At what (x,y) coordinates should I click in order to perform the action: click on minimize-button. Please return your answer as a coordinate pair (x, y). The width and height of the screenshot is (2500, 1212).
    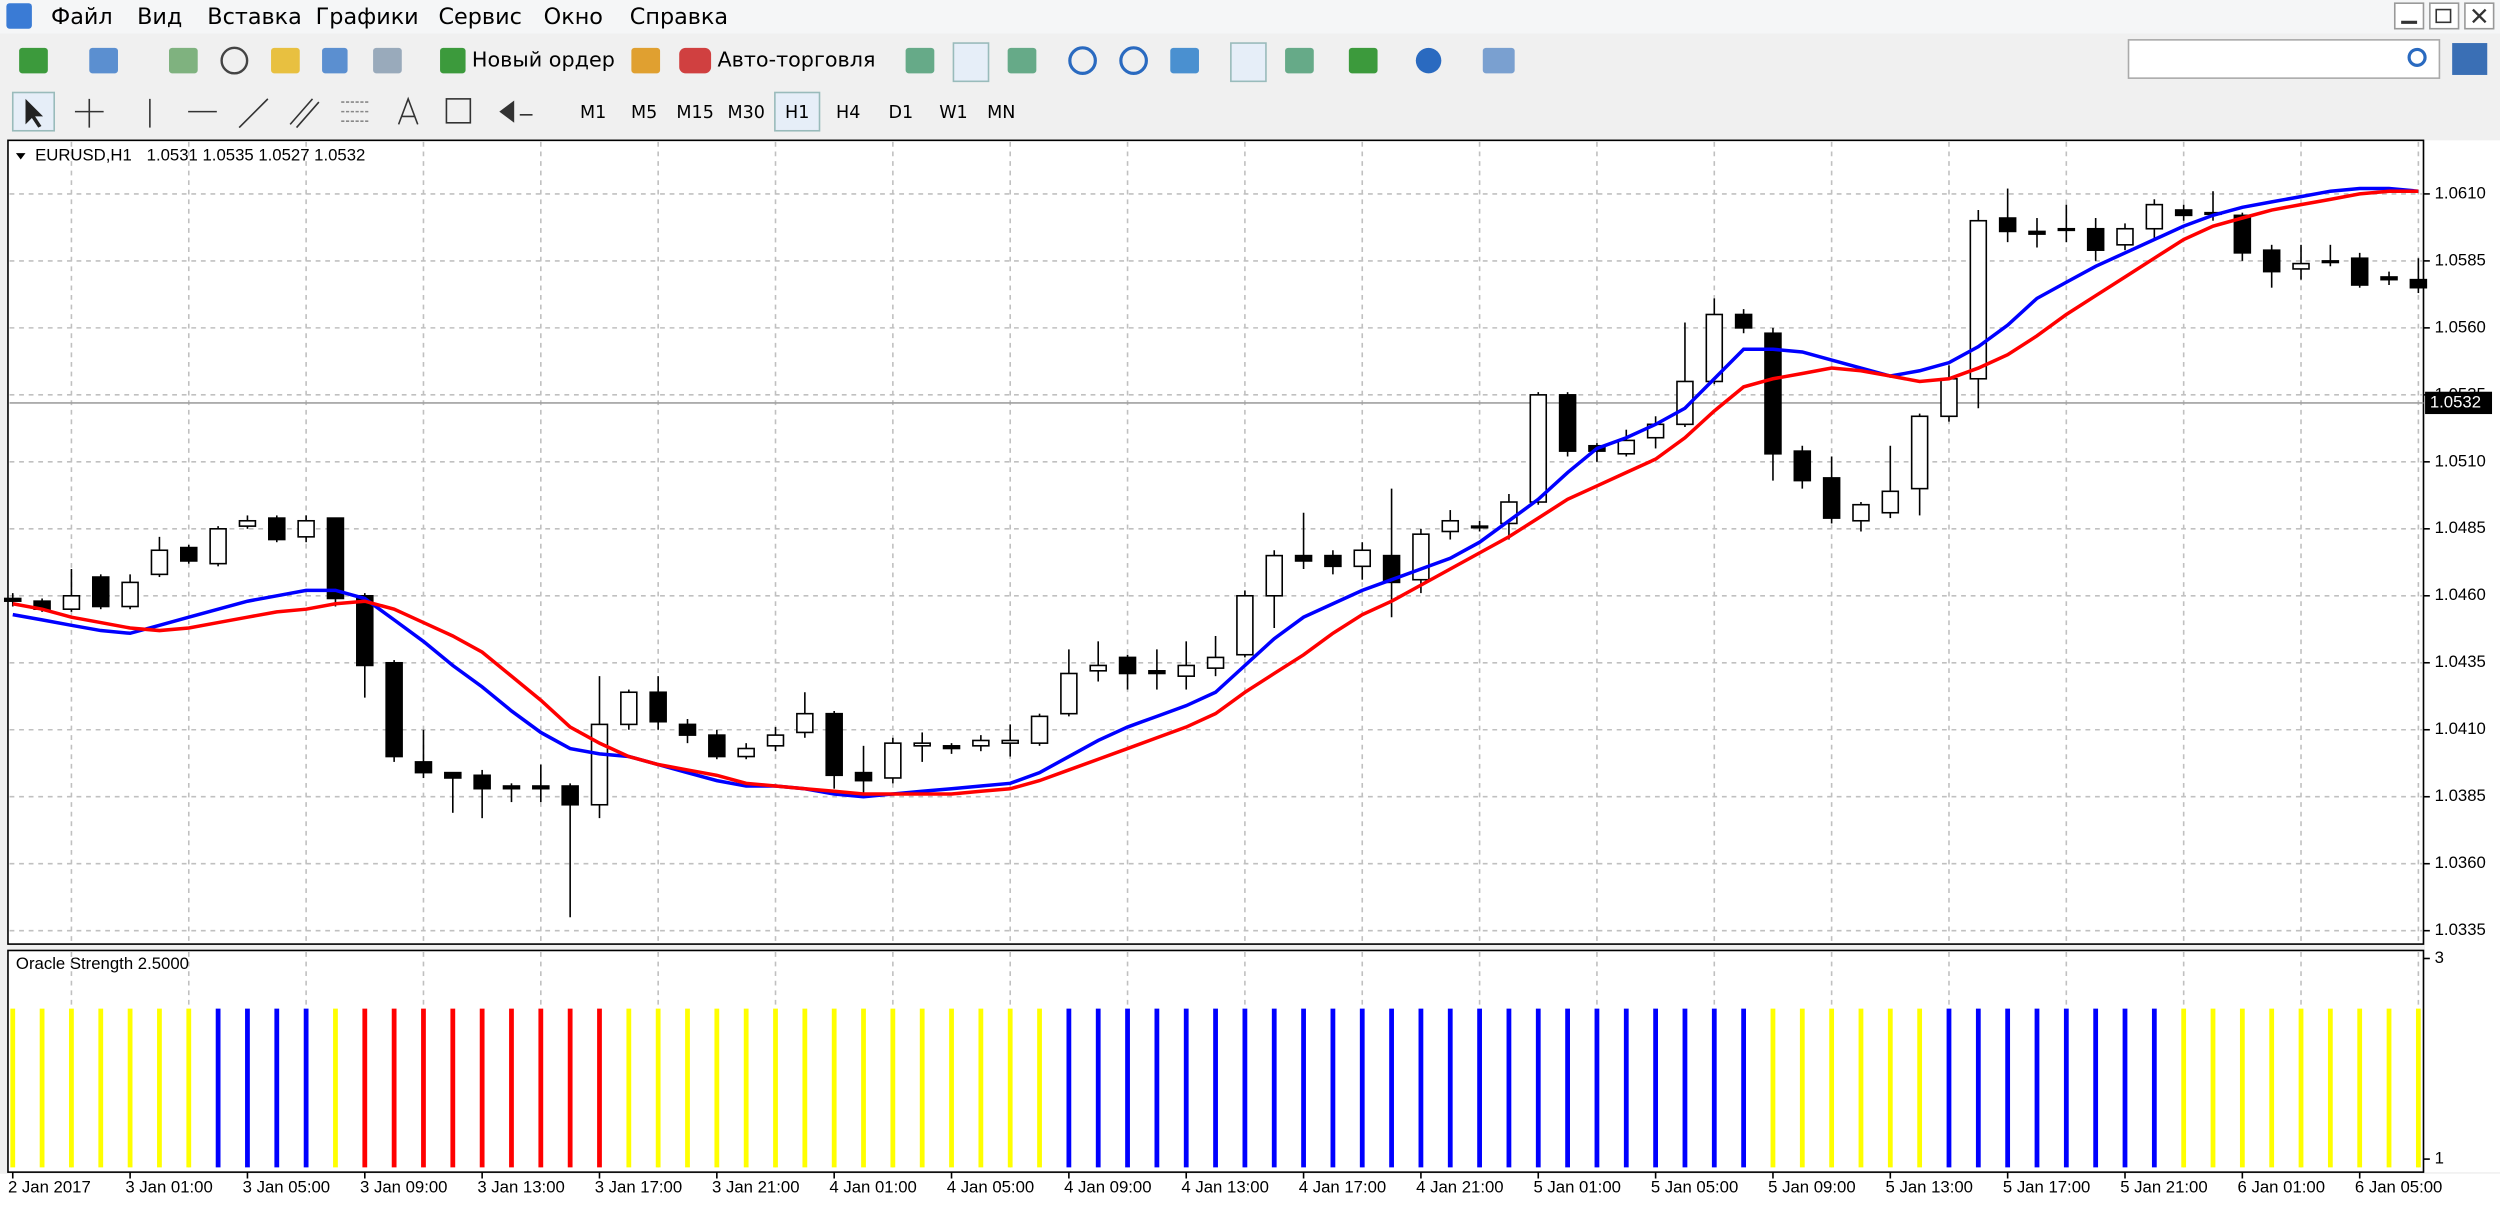
    Looking at the image, I should click on (2409, 16).